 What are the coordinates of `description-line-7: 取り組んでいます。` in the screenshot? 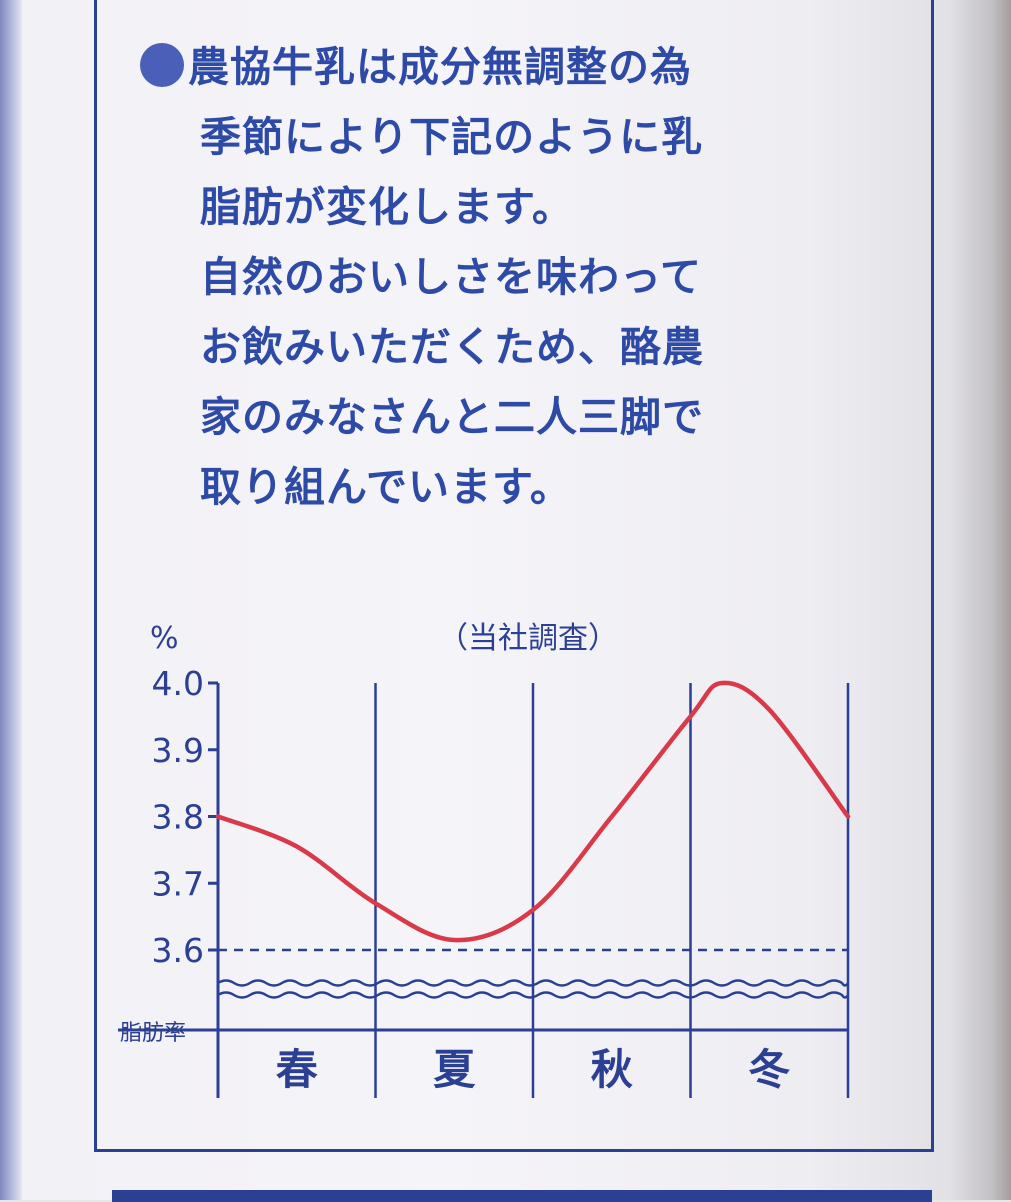 It's located at (386, 487).